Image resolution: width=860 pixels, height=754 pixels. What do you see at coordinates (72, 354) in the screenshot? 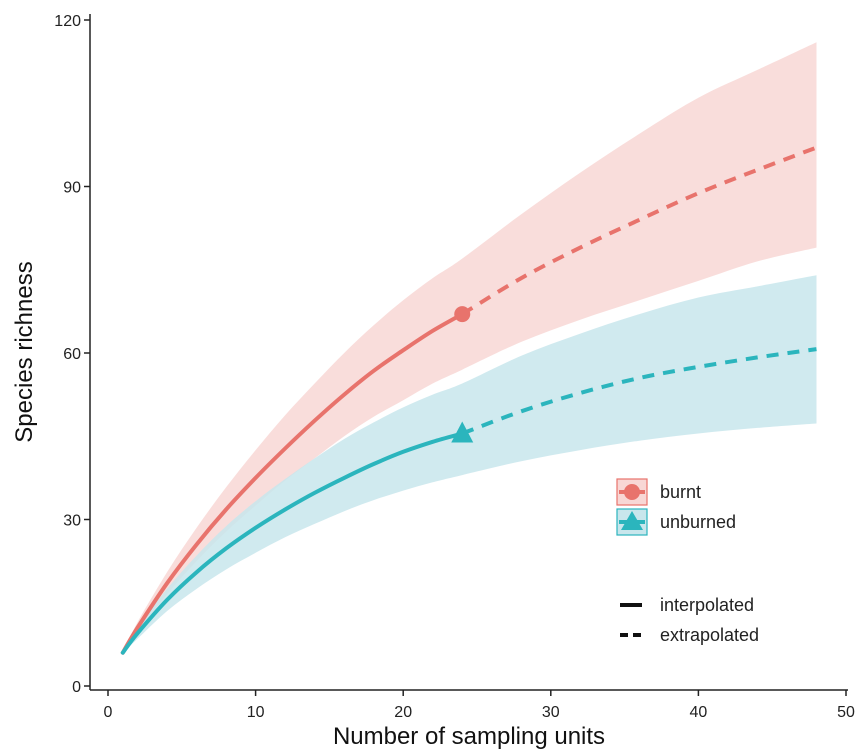
I see `y-tick-label-60: 60` at bounding box center [72, 354].